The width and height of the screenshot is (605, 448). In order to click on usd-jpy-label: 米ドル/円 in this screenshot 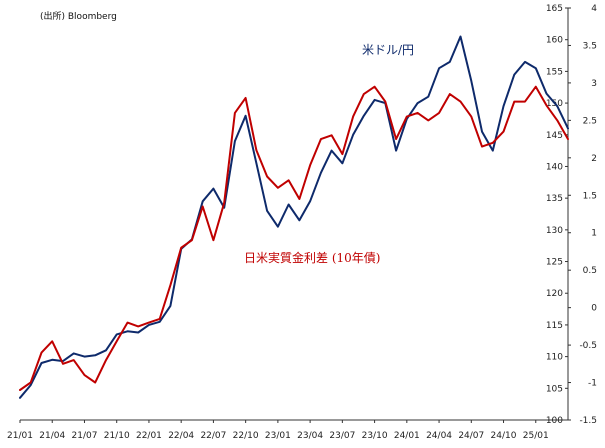, I will do `click(388, 50)`.